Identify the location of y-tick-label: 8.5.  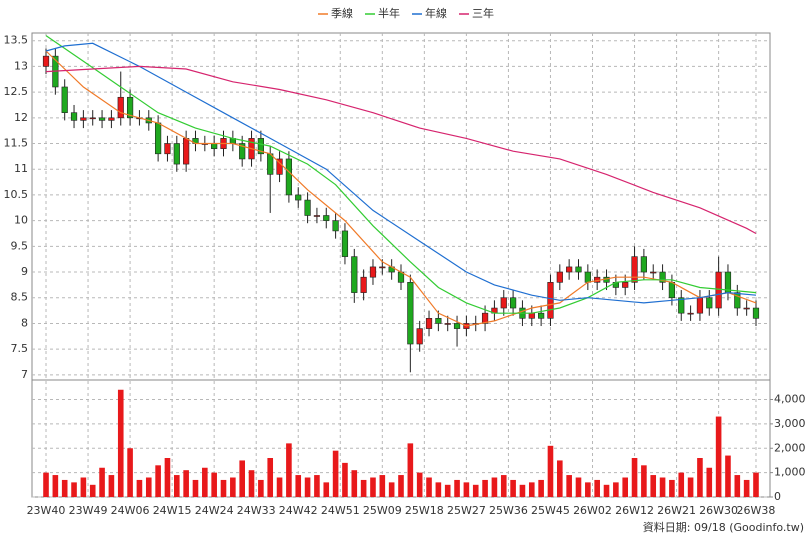
(20, 297).